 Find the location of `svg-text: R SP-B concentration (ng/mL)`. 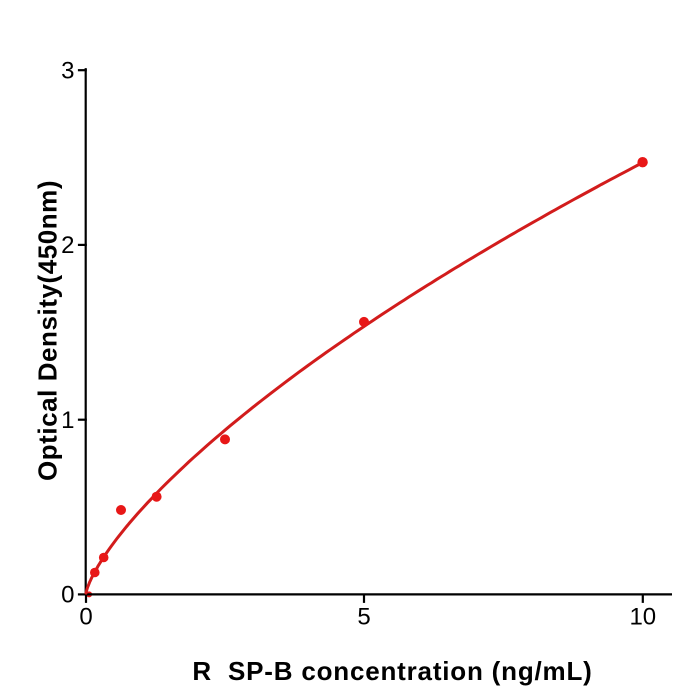

svg-text: R SP-B concentration (ng/mL) is located at coordinates (392, 671).